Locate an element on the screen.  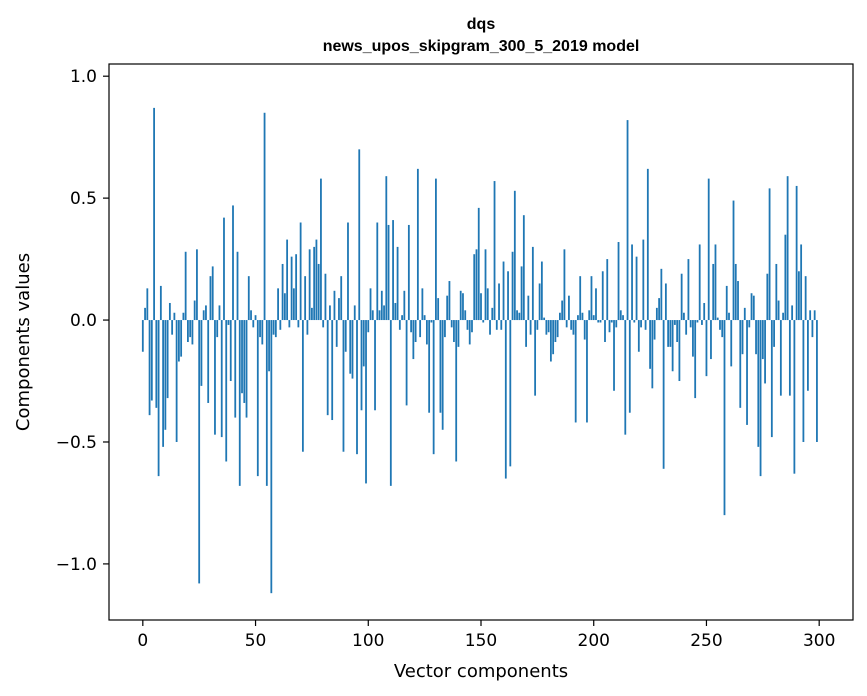
x-axis-ticks: 0 50 100 150 200 250 300 is located at coordinates (486, 635).